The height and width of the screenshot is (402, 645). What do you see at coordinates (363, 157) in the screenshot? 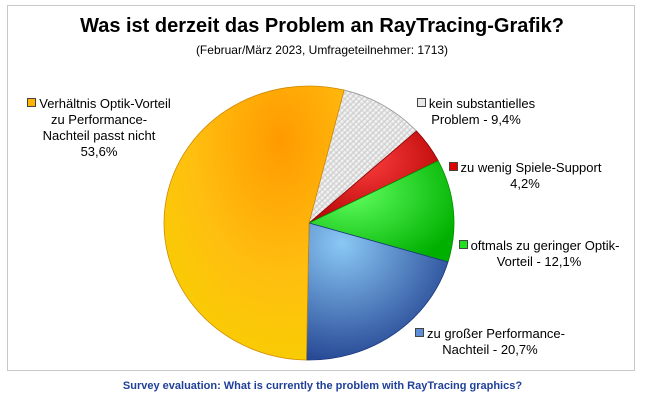
I see `pie-slice-kein-problem` at bounding box center [363, 157].